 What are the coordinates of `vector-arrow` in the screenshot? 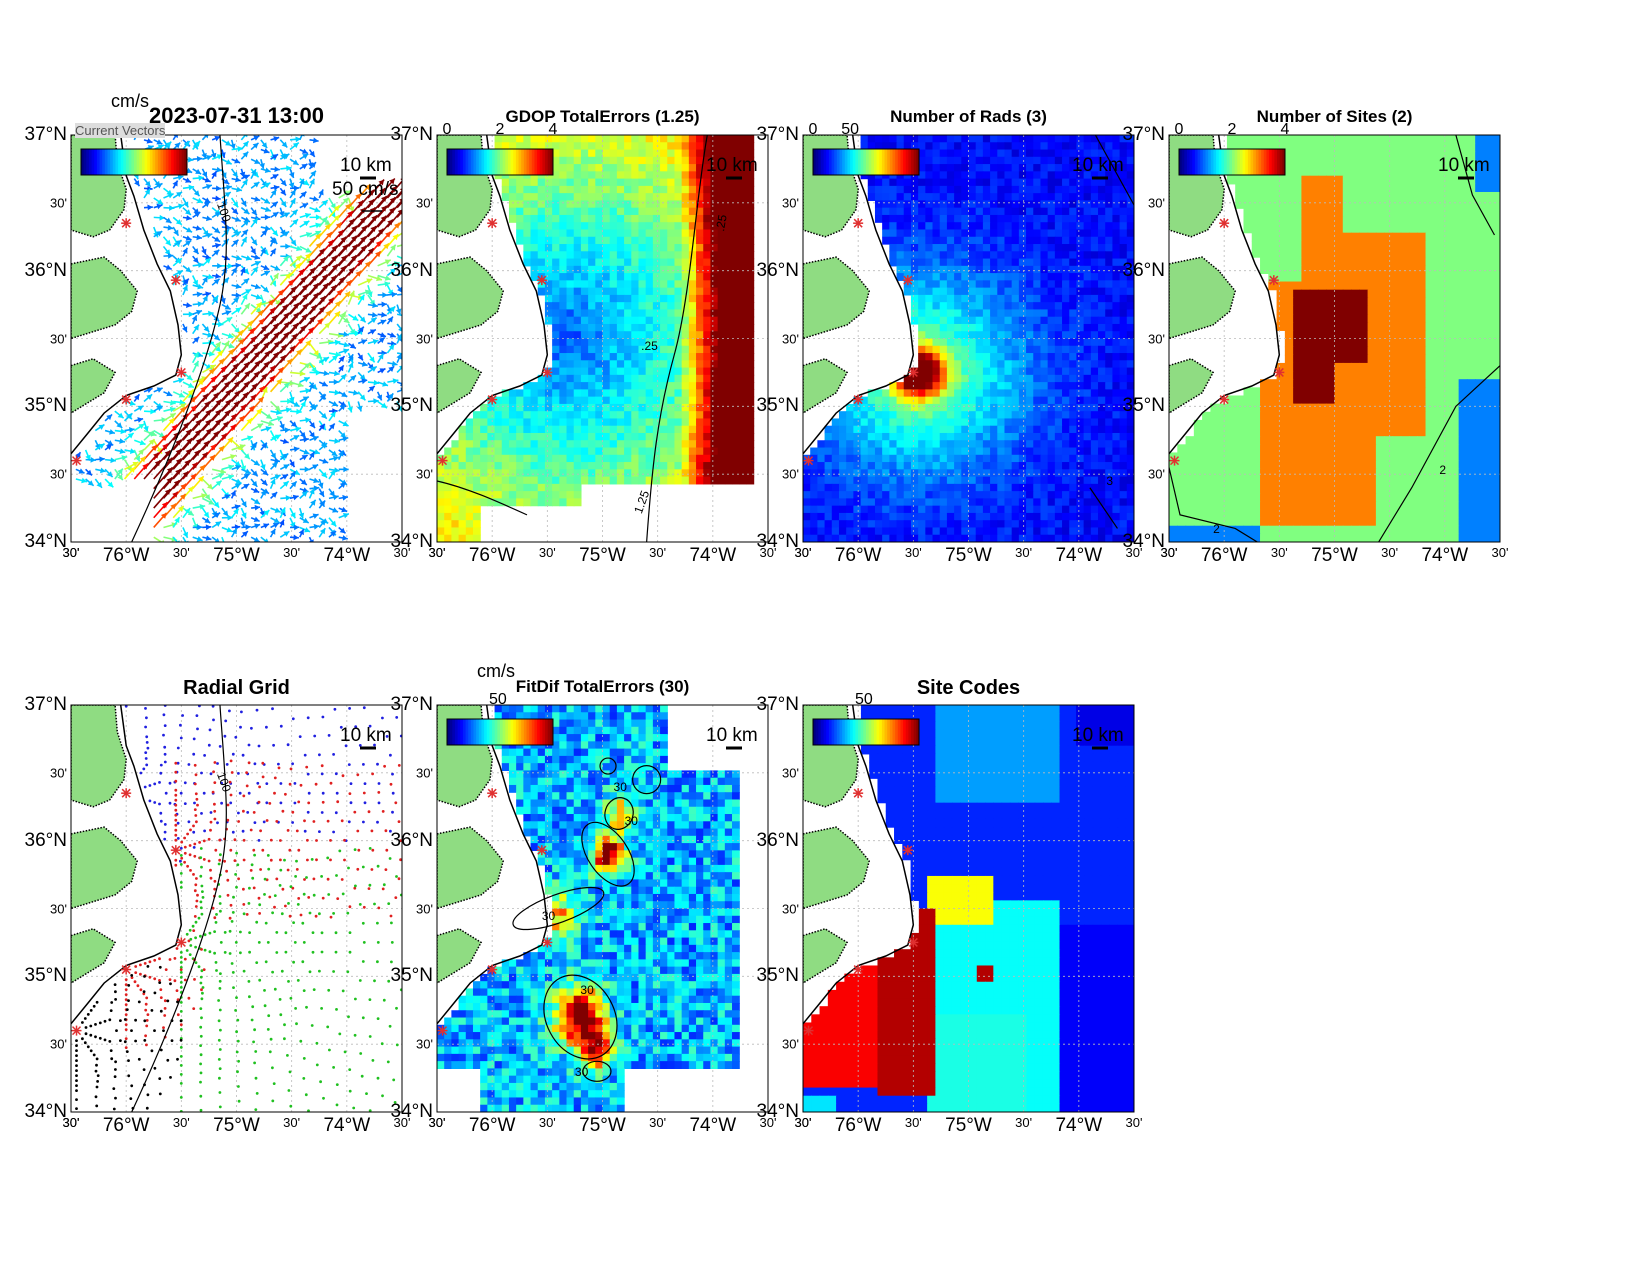 It's located at (399, 327).